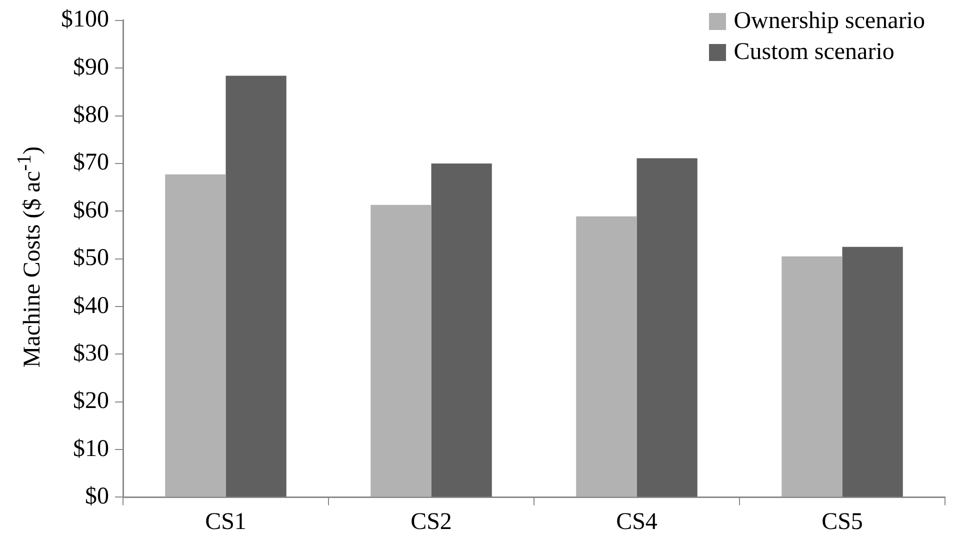  What do you see at coordinates (91, 449) in the screenshot?
I see `y-tick-label: $10` at bounding box center [91, 449].